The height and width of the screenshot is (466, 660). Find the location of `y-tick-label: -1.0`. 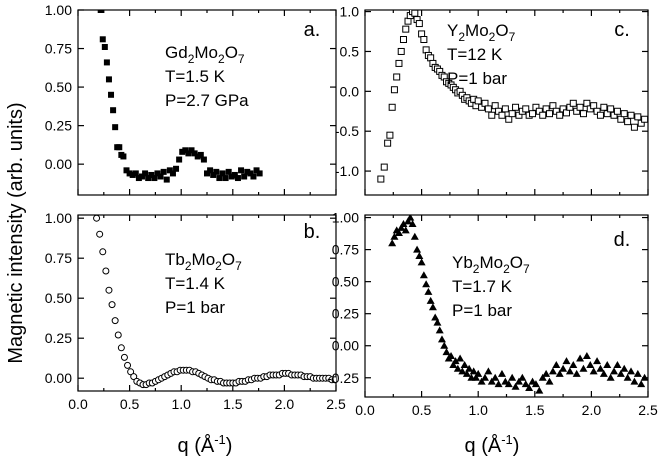

y-tick-label: -1.0 is located at coordinates (347, 171).